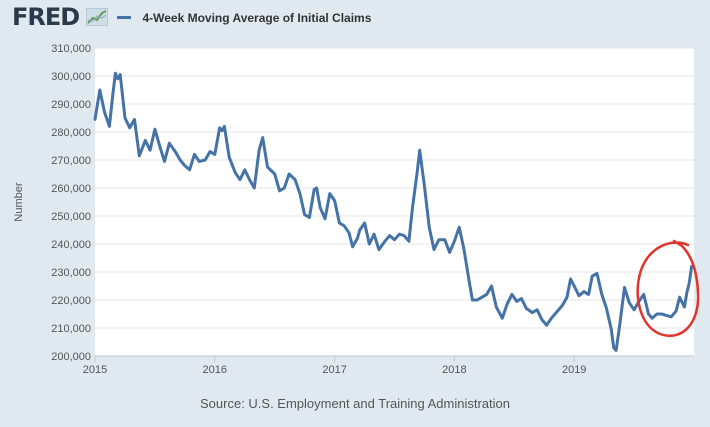 The height and width of the screenshot is (427, 710). Describe the element at coordinates (71, 329) in the screenshot. I see `y-tick-label: 210,000` at that location.